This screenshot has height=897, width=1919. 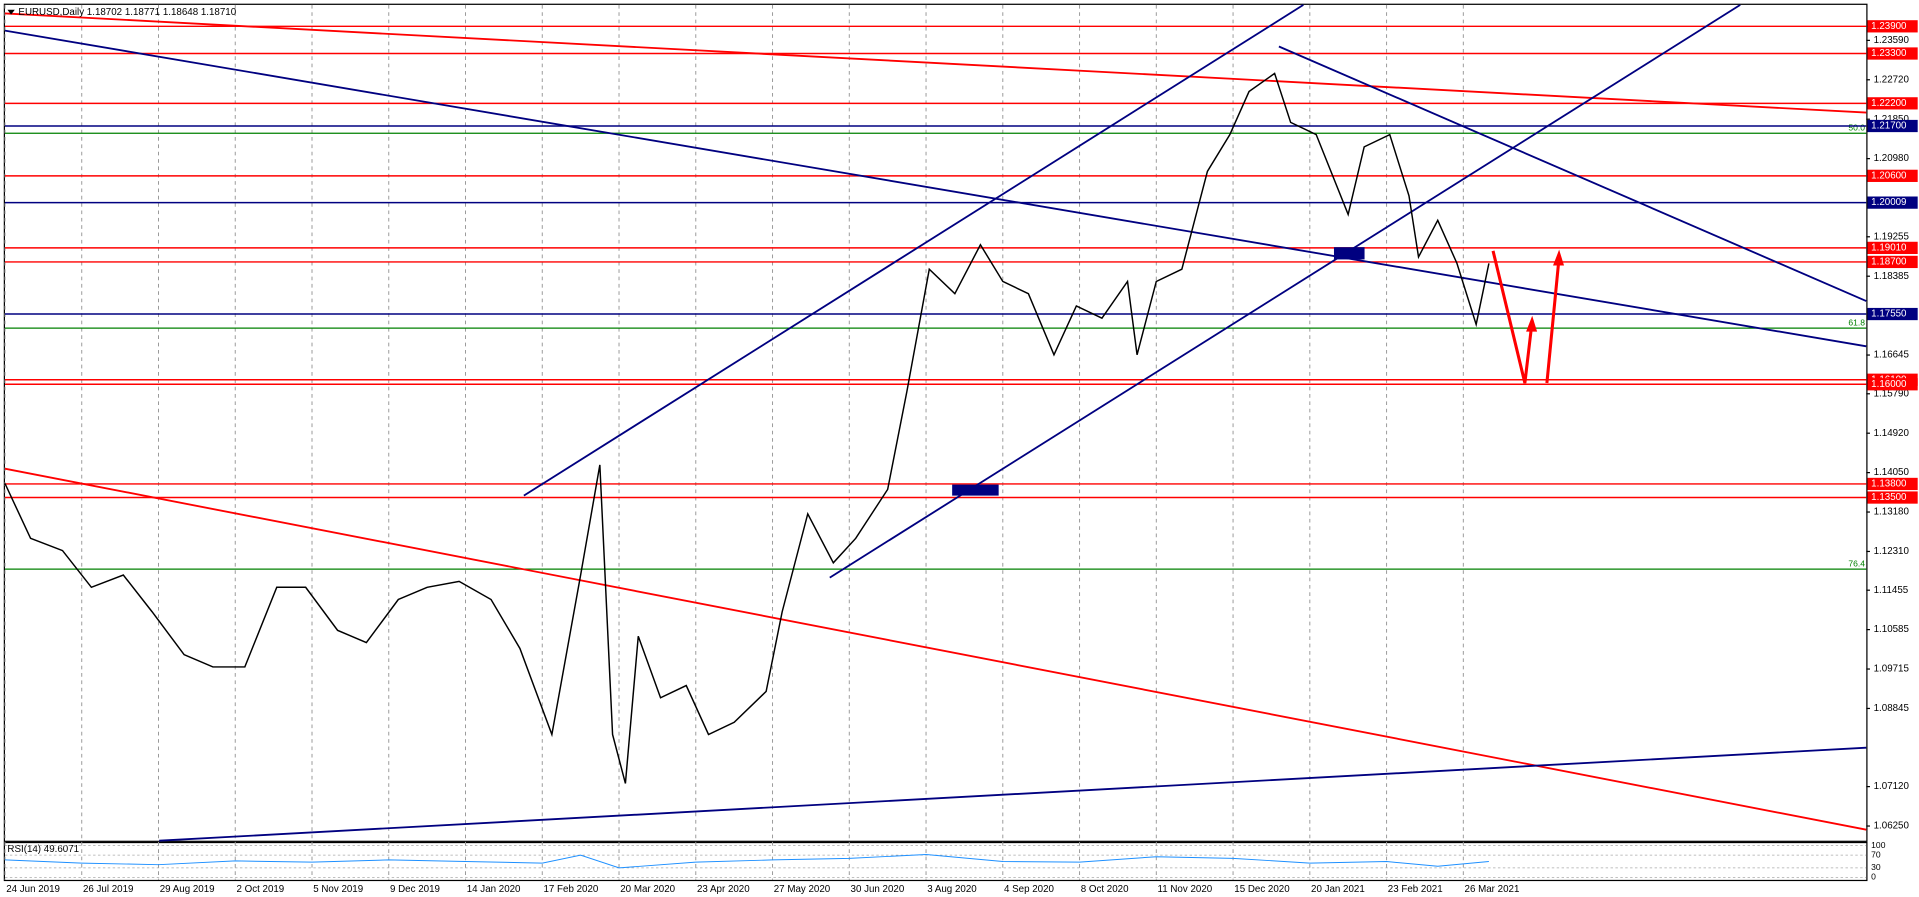 I want to click on level-label: 1.23900, so click(x=1889, y=26).